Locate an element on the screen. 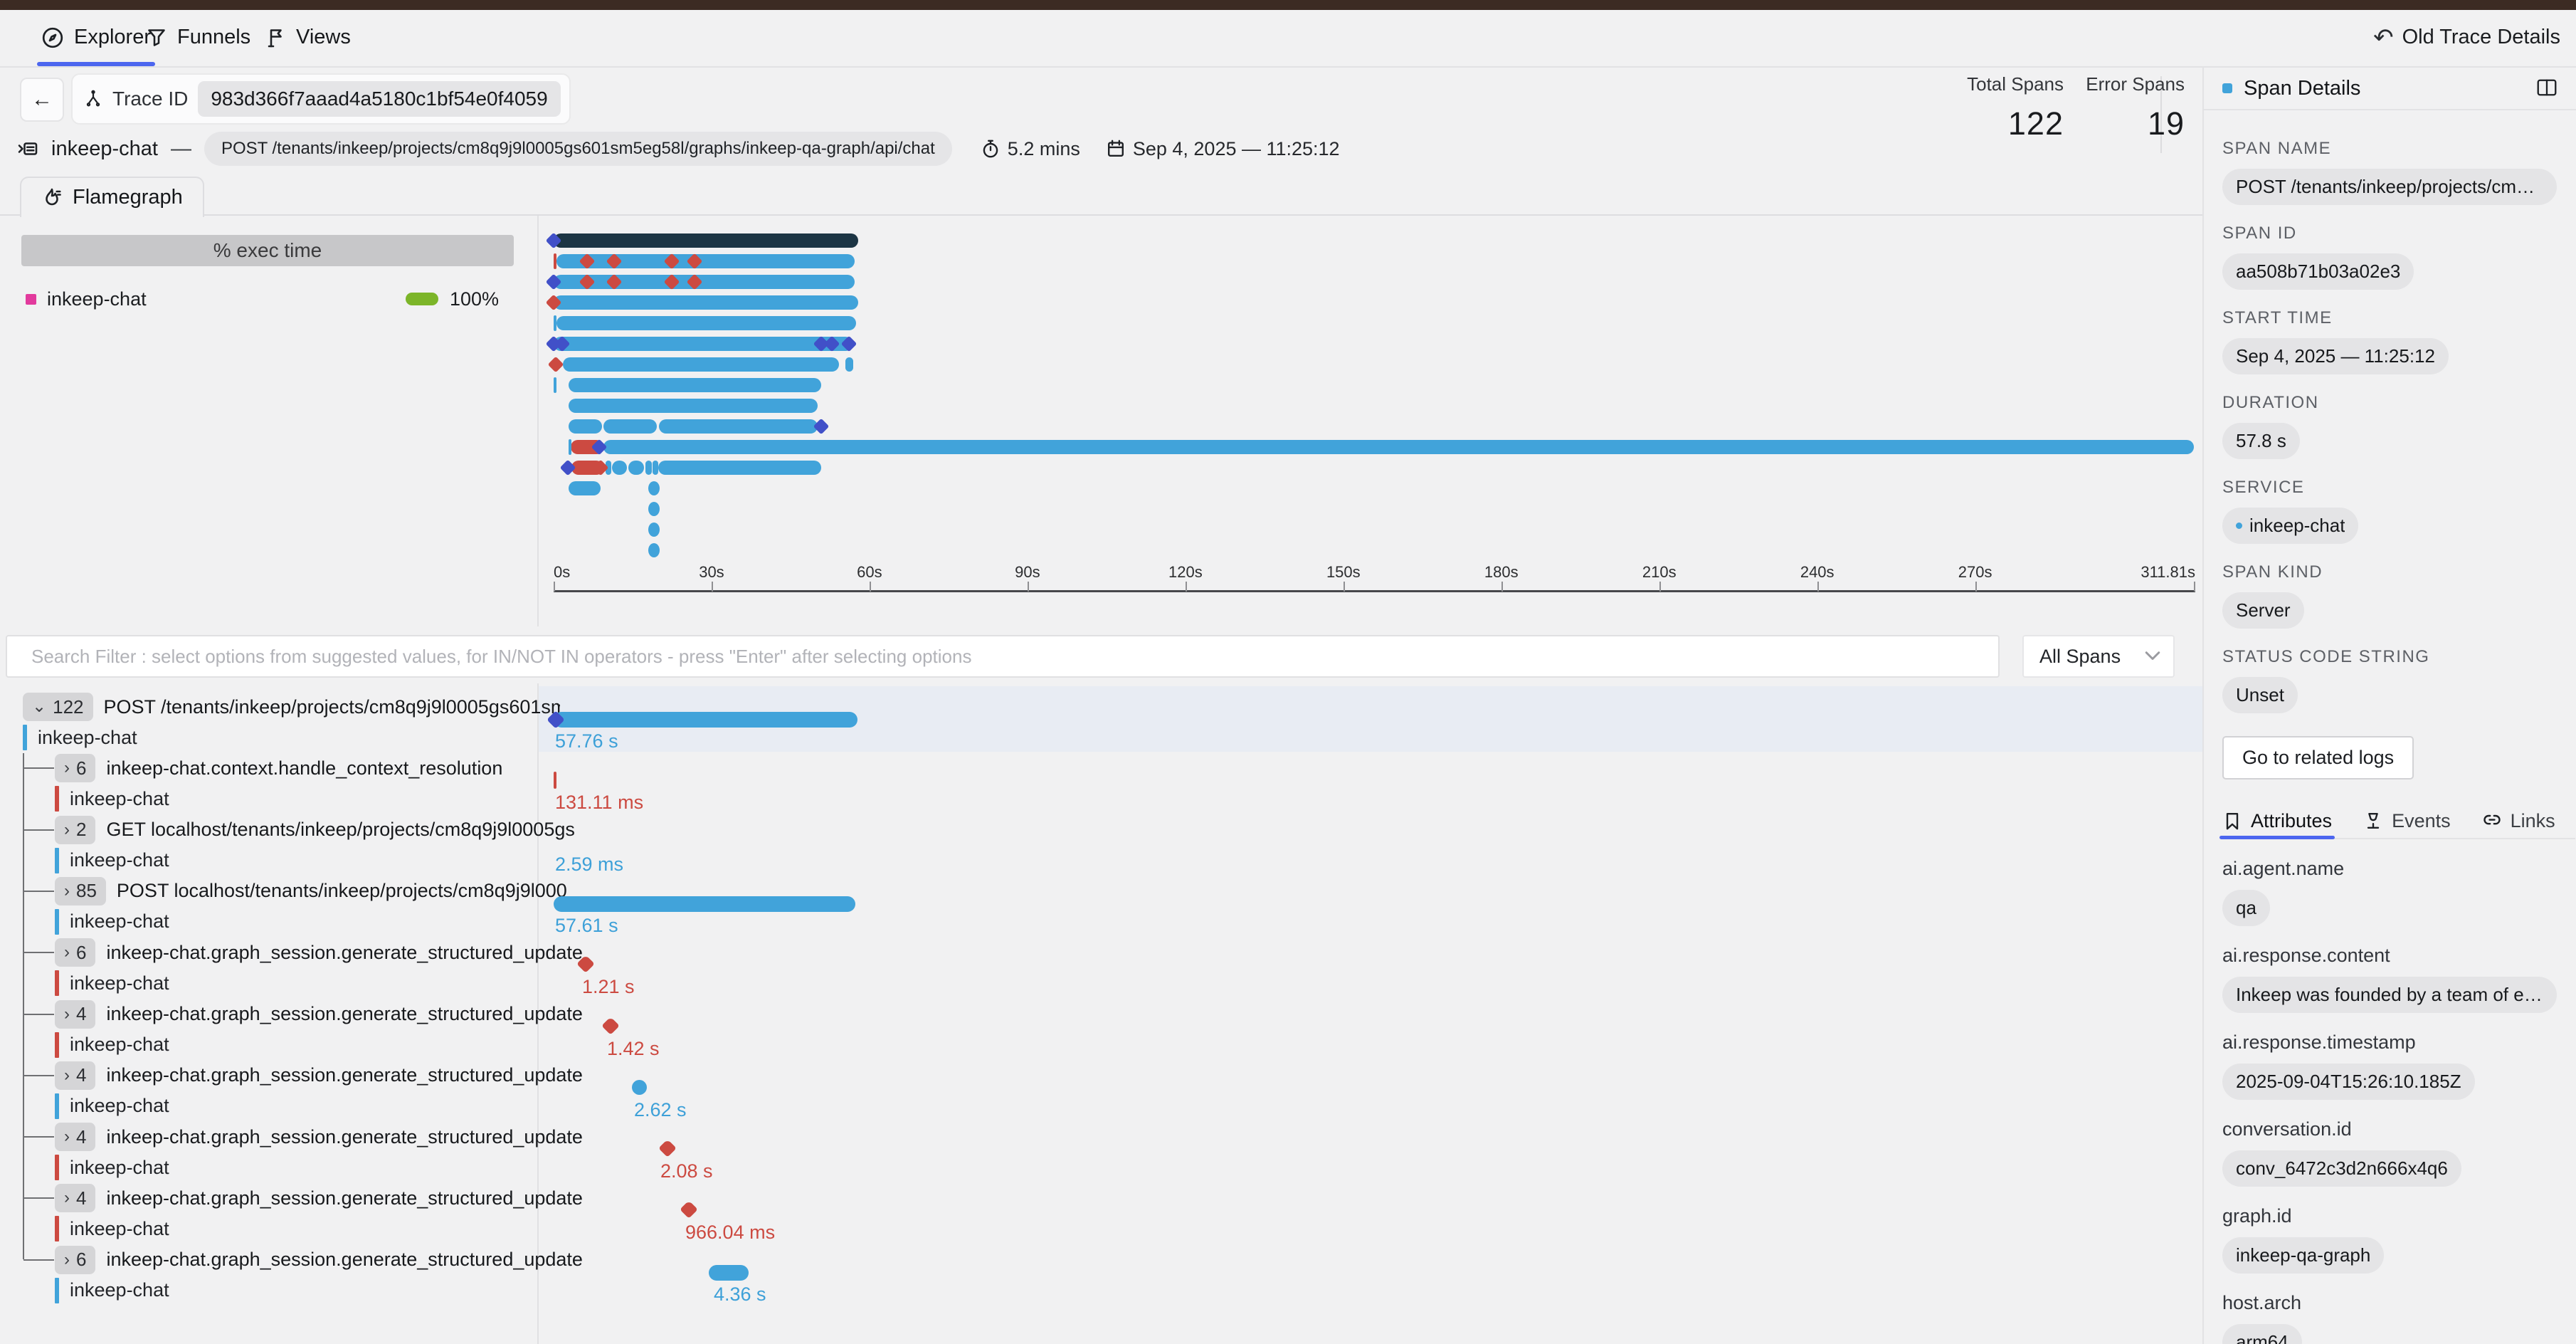  search-filter-input is located at coordinates (1003, 656).